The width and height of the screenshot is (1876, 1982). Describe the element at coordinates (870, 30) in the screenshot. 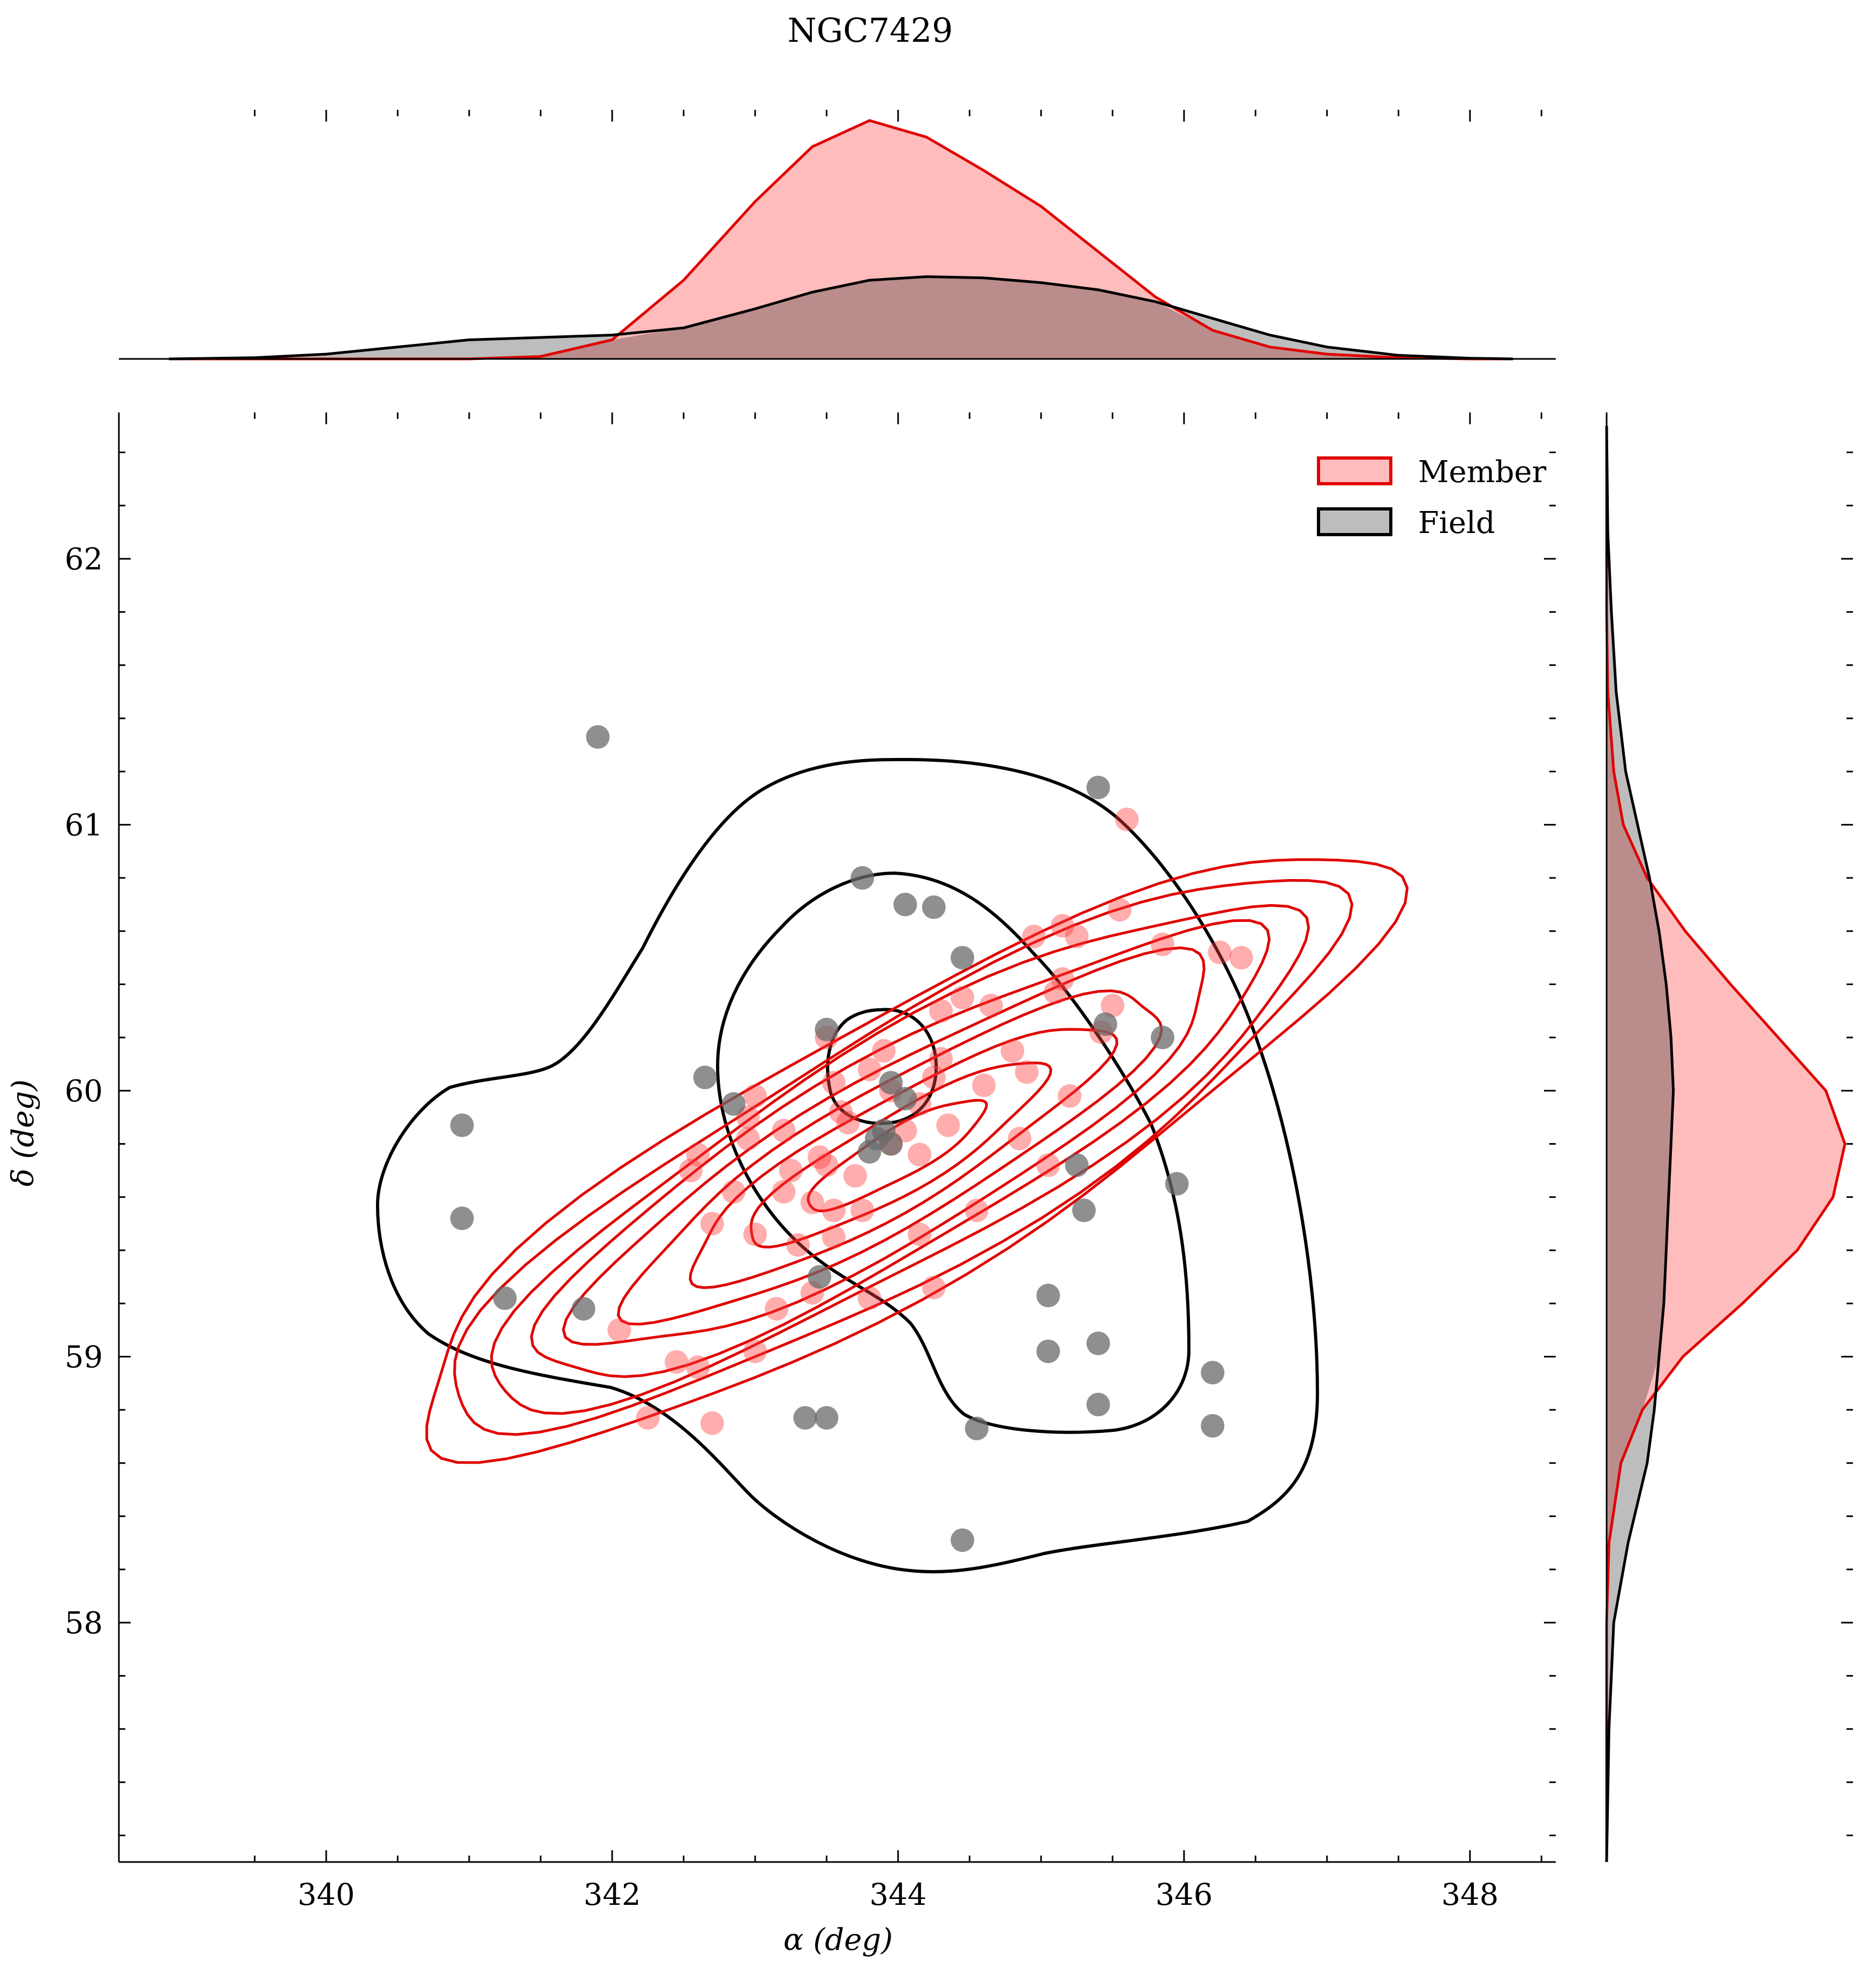

I see `chart-title: NGC7429` at that location.